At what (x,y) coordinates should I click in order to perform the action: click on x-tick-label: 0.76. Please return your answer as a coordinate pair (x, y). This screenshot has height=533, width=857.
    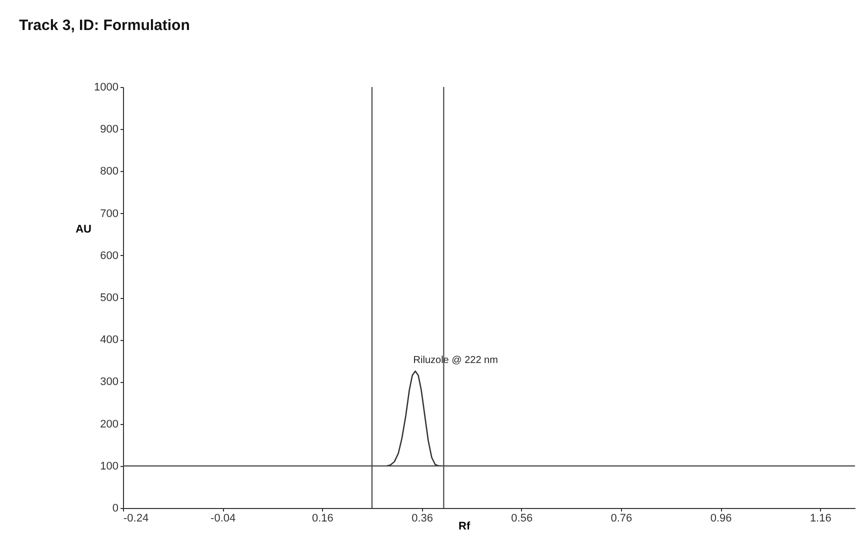
    Looking at the image, I should click on (621, 518).